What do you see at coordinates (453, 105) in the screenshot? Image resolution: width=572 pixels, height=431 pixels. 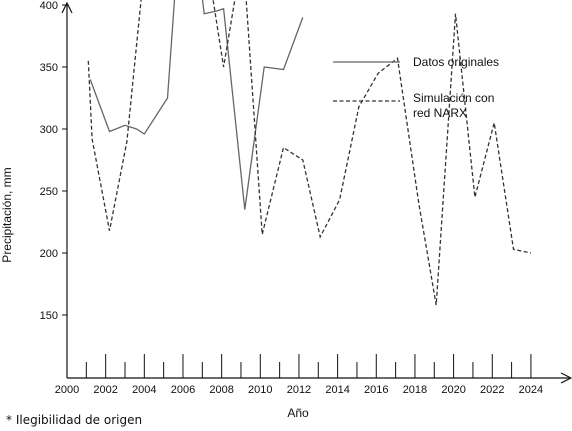 I see `legend-label: Simulación con red NARX` at bounding box center [453, 105].